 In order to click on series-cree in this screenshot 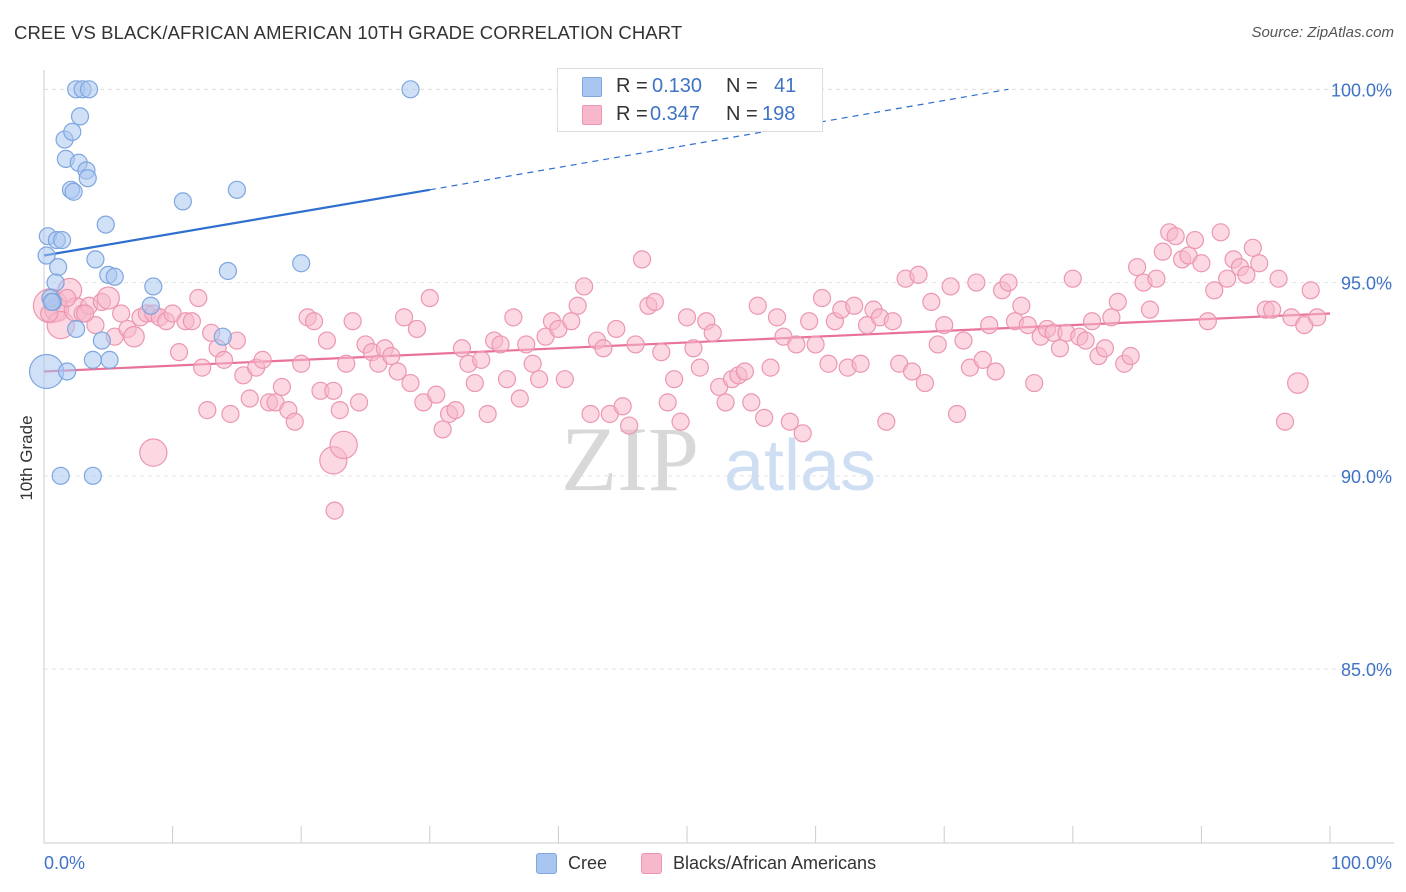, I will do `click(224, 282)`.